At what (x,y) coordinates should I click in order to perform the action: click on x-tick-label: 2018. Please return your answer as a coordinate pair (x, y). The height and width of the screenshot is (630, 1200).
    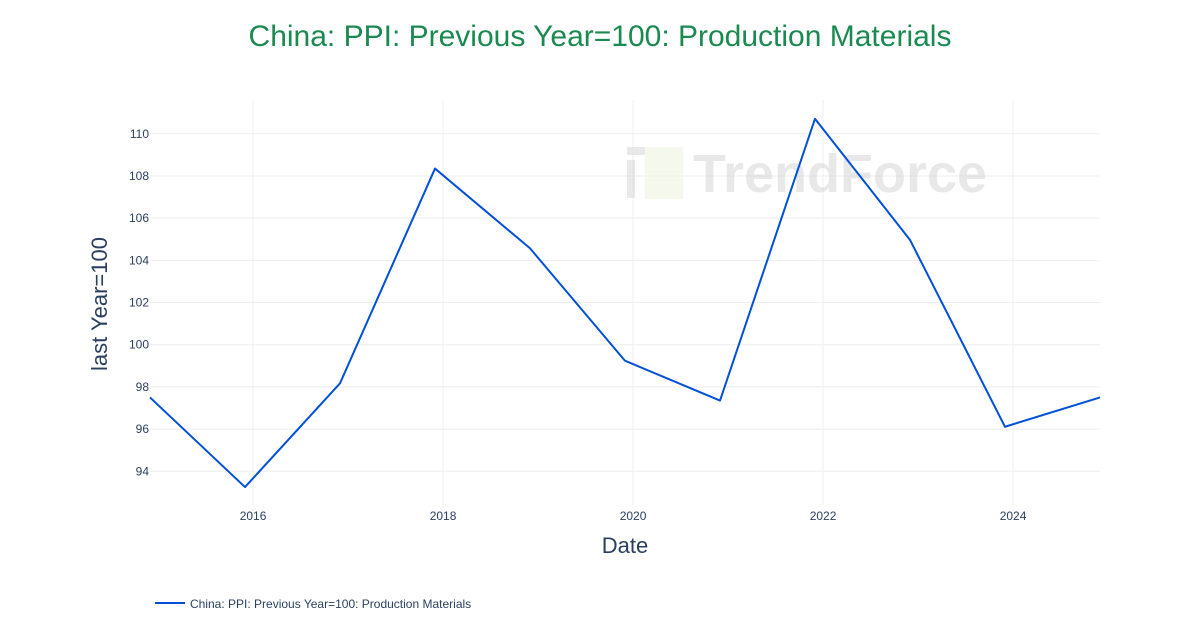
    Looking at the image, I should click on (443, 516).